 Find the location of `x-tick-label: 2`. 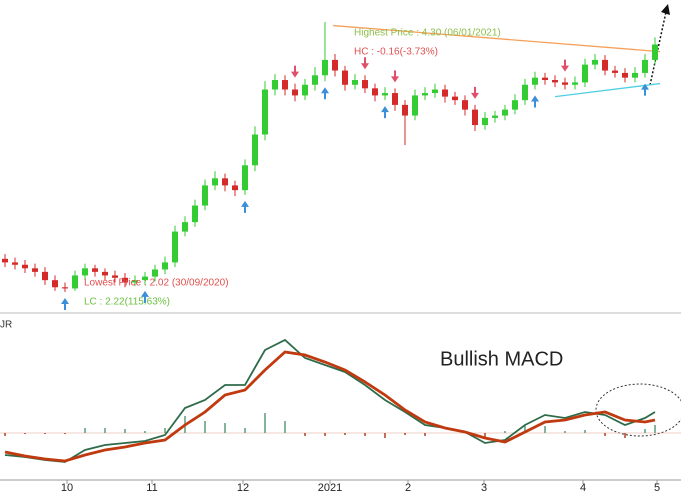

x-tick-label: 2 is located at coordinates (408, 487).